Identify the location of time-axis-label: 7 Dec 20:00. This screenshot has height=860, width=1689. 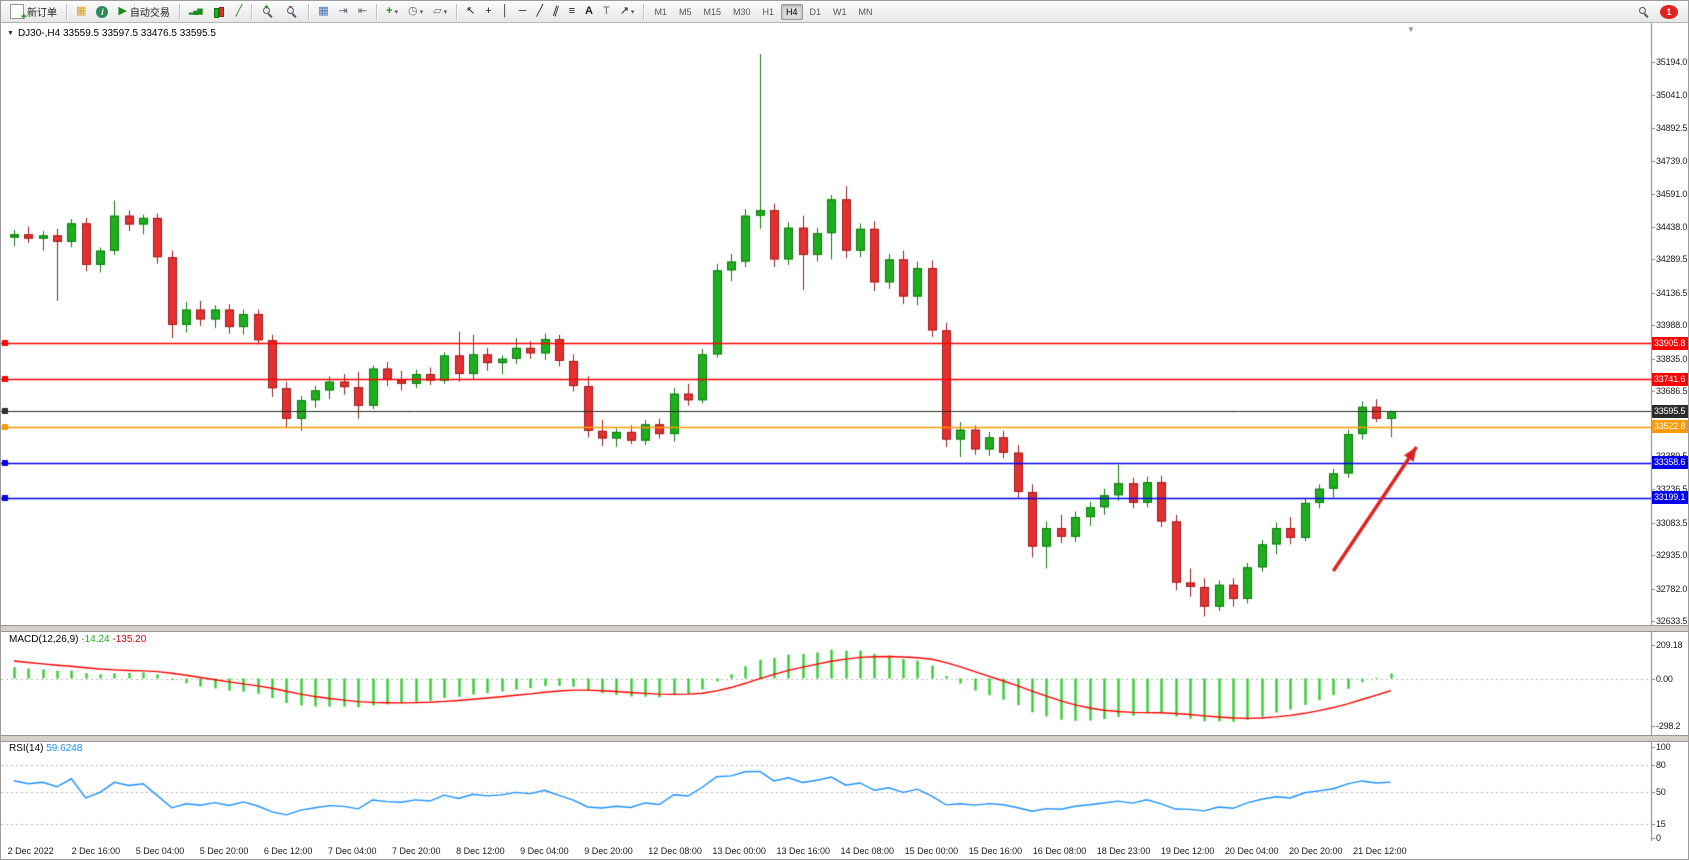
(416, 851).